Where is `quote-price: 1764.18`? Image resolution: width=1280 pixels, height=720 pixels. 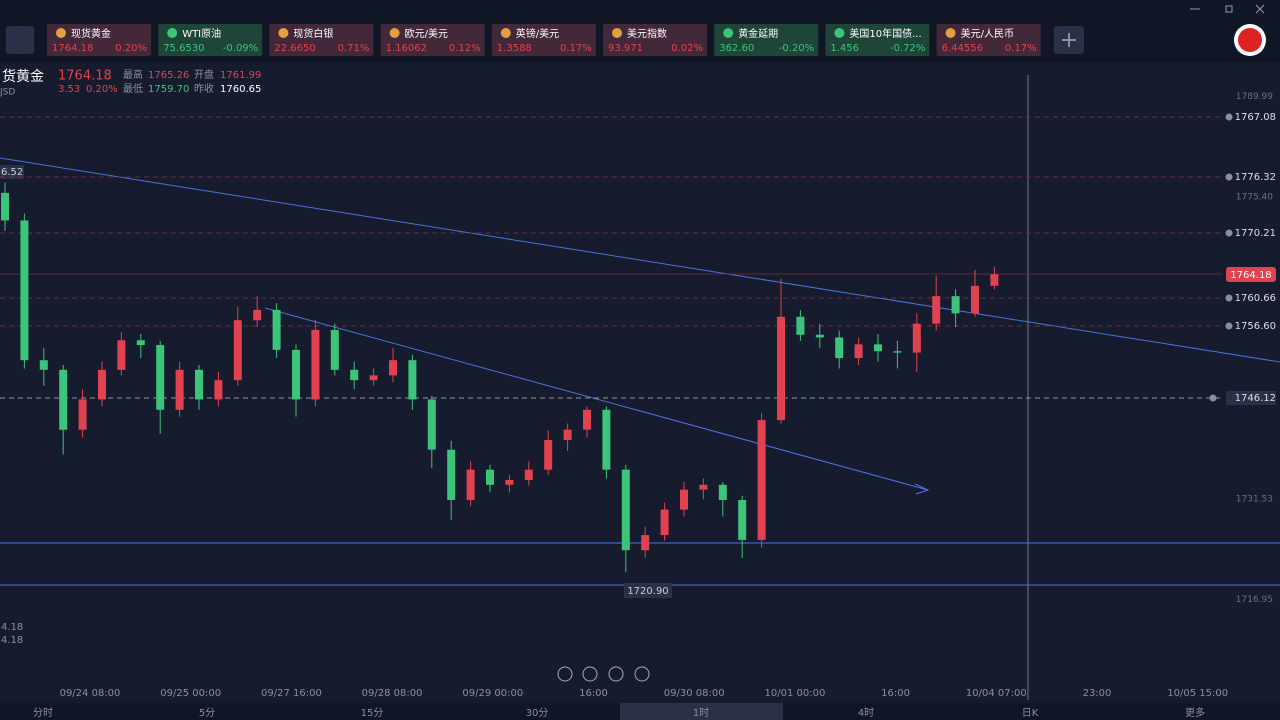 quote-price: 1764.18 is located at coordinates (85, 76).